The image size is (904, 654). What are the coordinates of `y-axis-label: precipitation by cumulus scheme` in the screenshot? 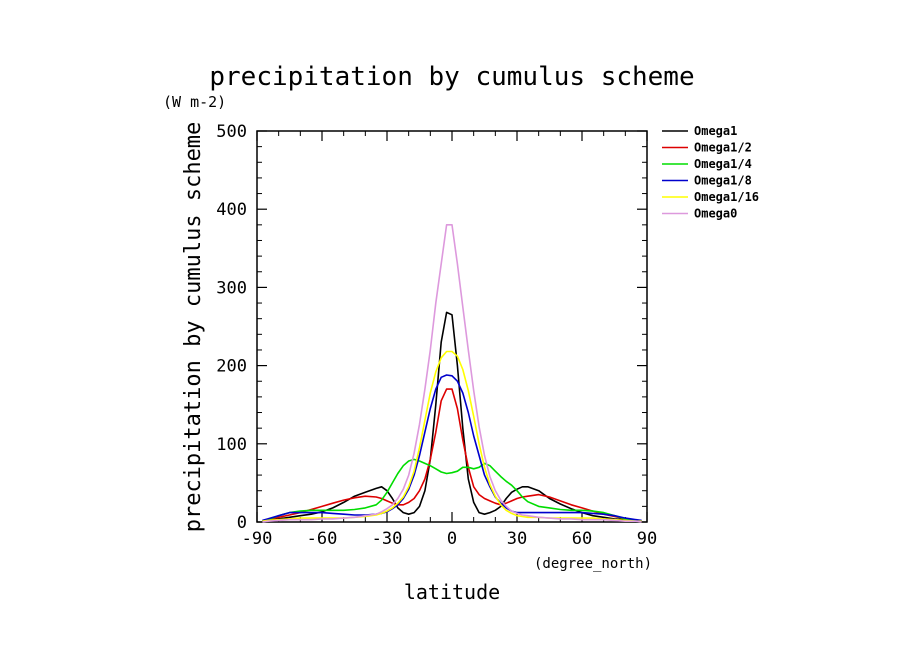 It's located at (193, 327).